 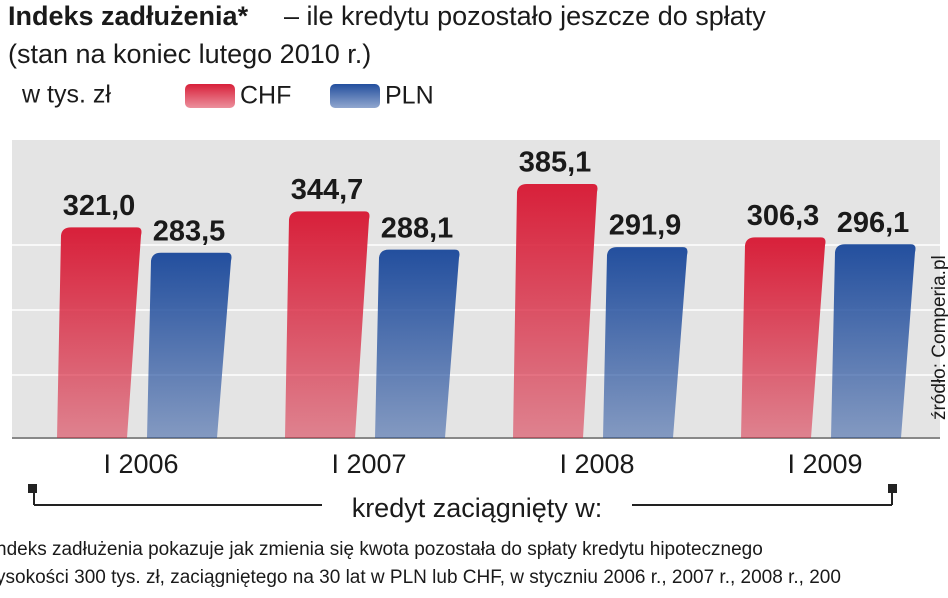 I want to click on value-label: 288,1, so click(x=417, y=228).